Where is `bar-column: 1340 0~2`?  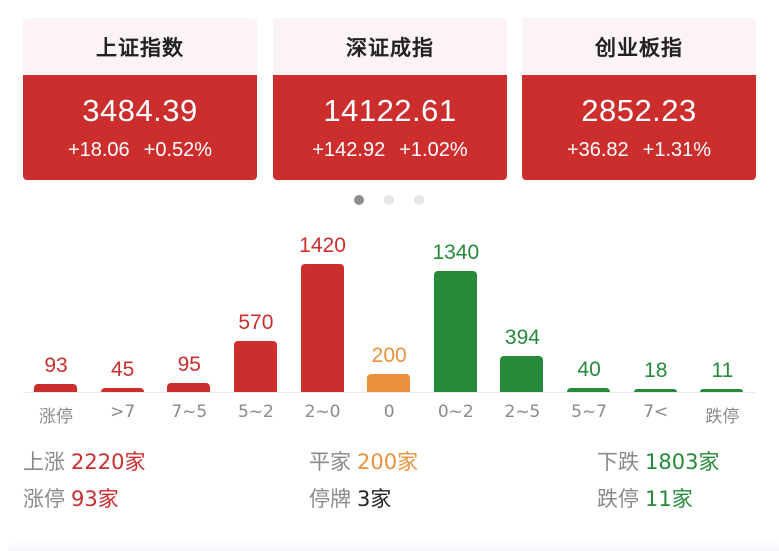
bar-column: 1340 0~2 is located at coordinates (456, 325).